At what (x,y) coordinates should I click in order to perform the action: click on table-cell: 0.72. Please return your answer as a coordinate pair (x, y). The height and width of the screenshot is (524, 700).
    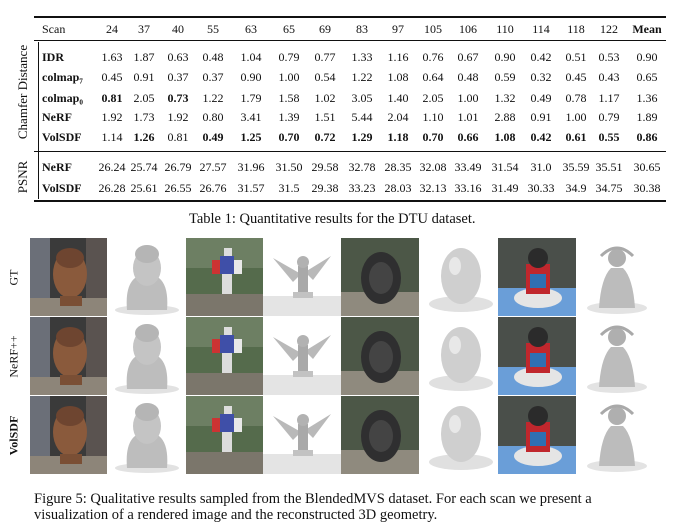
    Looking at the image, I should click on (325, 137).